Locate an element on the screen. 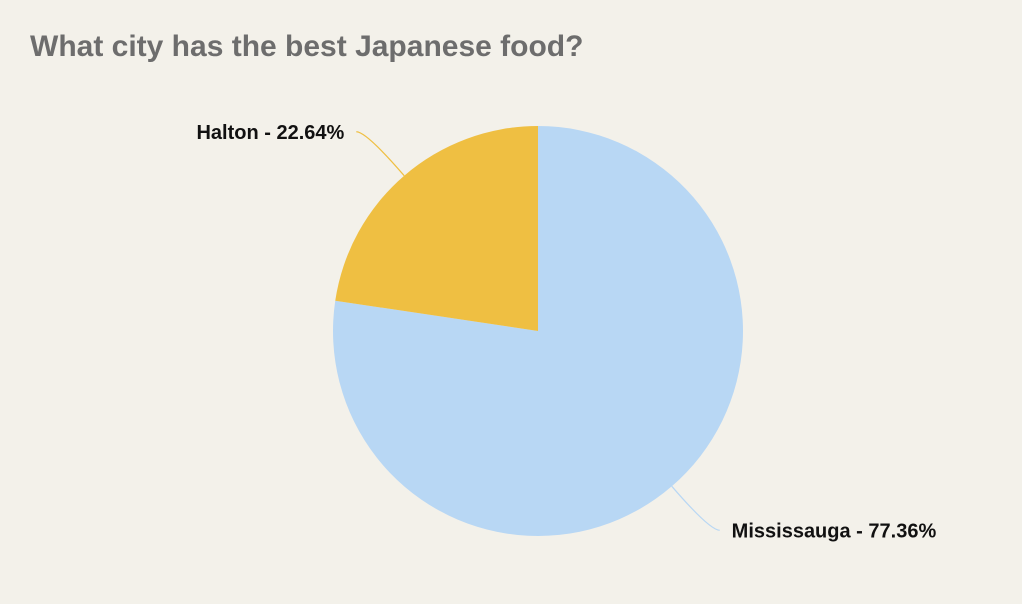 The height and width of the screenshot is (604, 1022). data-label: Mississauga - 77.36% is located at coordinates (834, 532).